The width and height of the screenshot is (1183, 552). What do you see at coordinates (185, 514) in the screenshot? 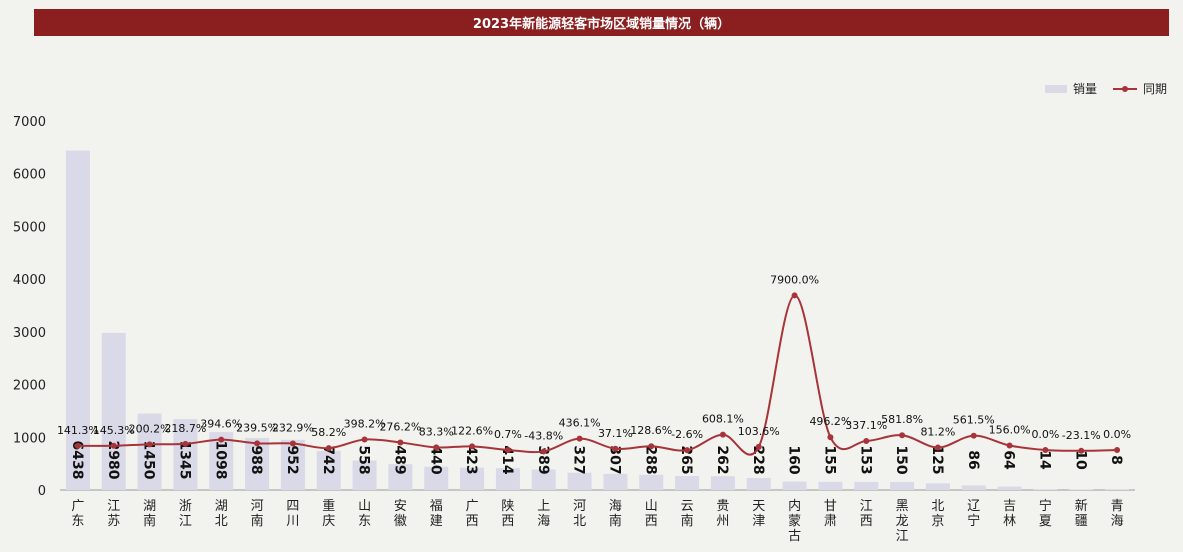
I see `x-tick-label: 浙江` at bounding box center [185, 514].